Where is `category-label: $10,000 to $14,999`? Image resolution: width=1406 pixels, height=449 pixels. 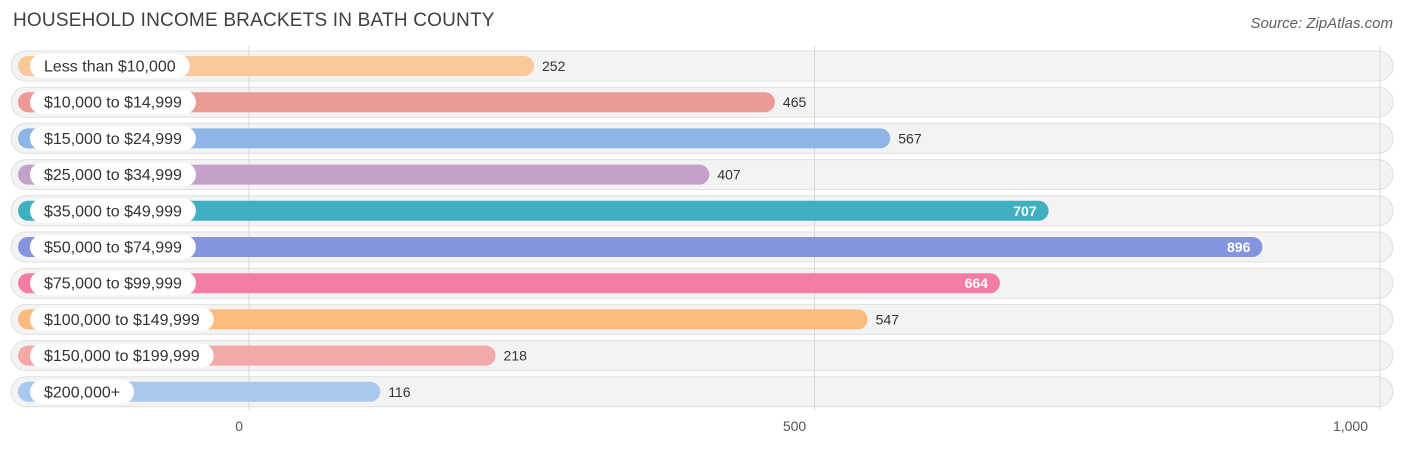 category-label: $10,000 to $14,999 is located at coordinates (113, 103).